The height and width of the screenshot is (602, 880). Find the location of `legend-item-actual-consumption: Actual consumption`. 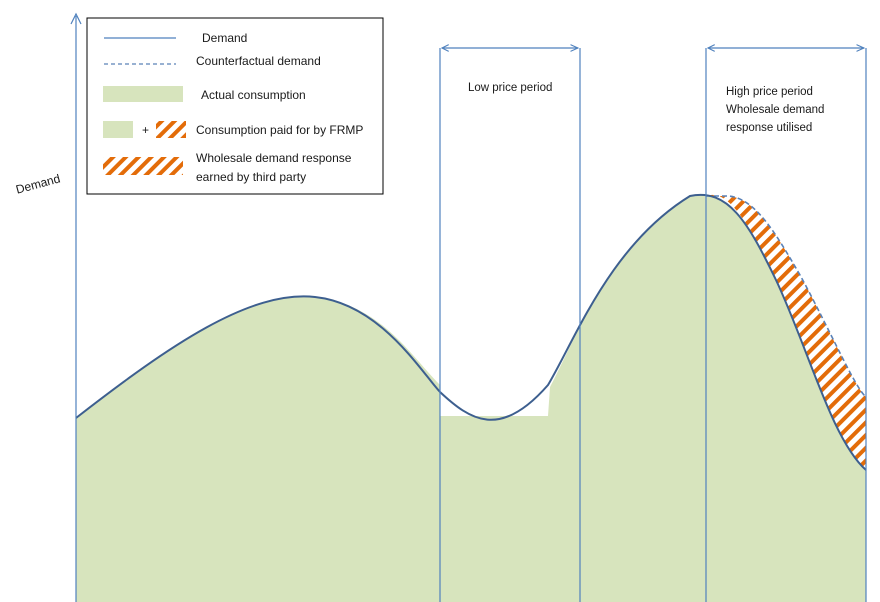

legend-item-actual-consumption: Actual consumption is located at coordinates (204, 94).